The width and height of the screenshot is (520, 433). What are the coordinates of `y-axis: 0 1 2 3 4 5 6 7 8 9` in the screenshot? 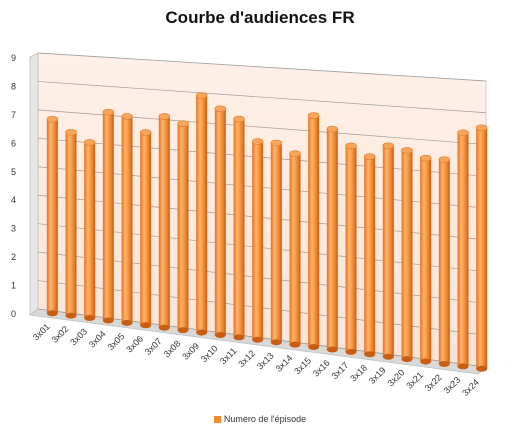 It's located at (13, 186).